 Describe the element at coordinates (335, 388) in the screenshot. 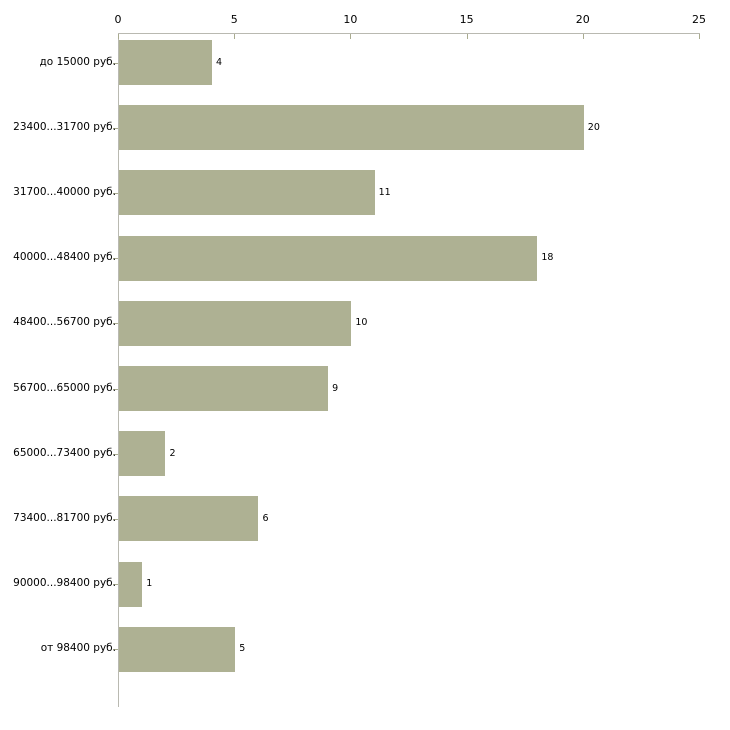

I see `bar-value-label: 9` at that location.